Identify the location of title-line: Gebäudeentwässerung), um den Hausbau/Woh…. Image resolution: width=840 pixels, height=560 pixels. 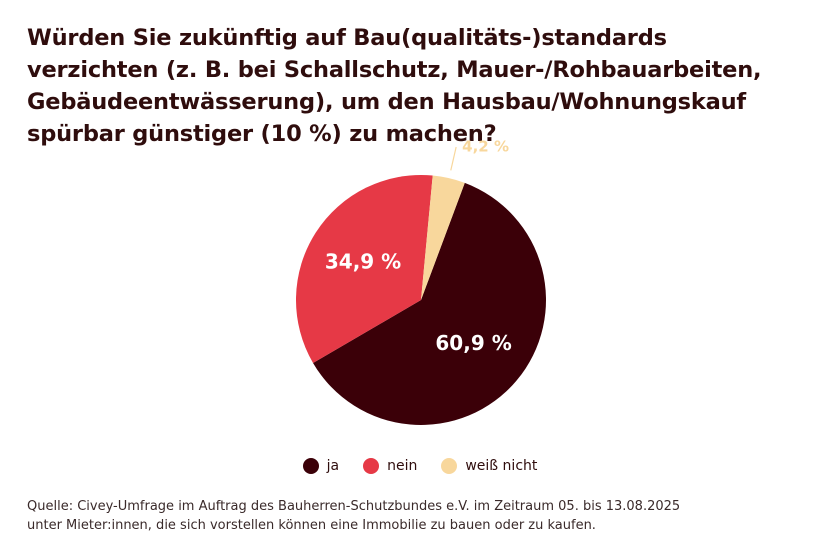
(387, 102).